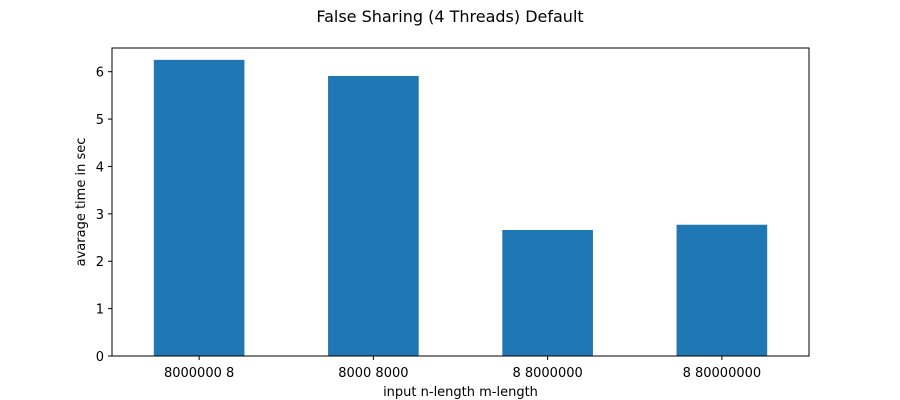 This screenshot has width=900, height=400. What do you see at coordinates (547, 373) in the screenshot?
I see `x-tick-label: 8 8000000` at bounding box center [547, 373].